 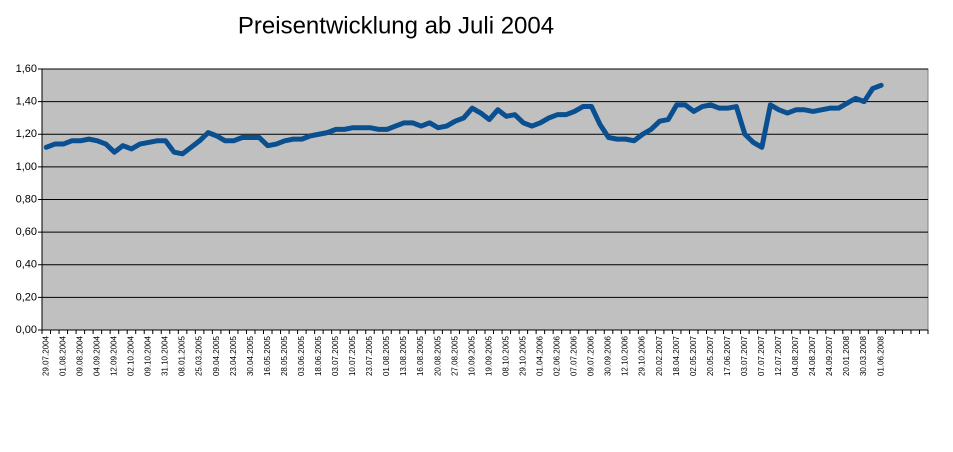 I want to click on x-tick-label: 29.10.2005, so click(x=522, y=355).